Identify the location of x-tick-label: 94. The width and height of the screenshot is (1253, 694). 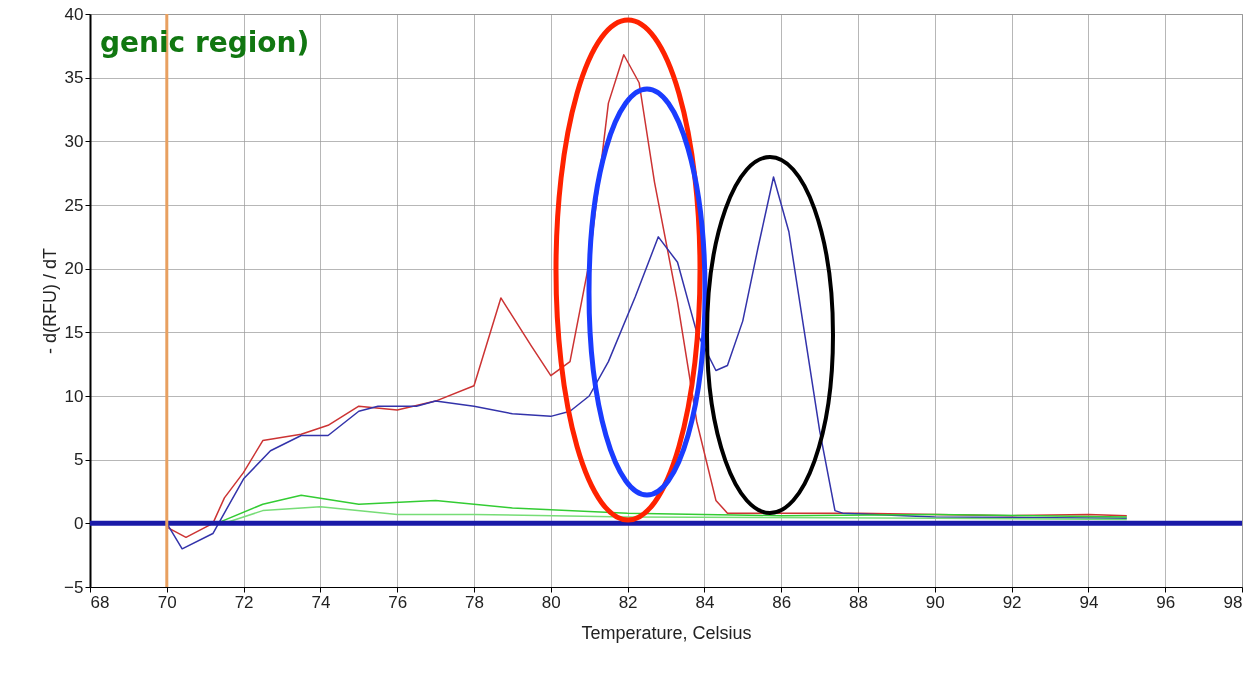
(1089, 602).